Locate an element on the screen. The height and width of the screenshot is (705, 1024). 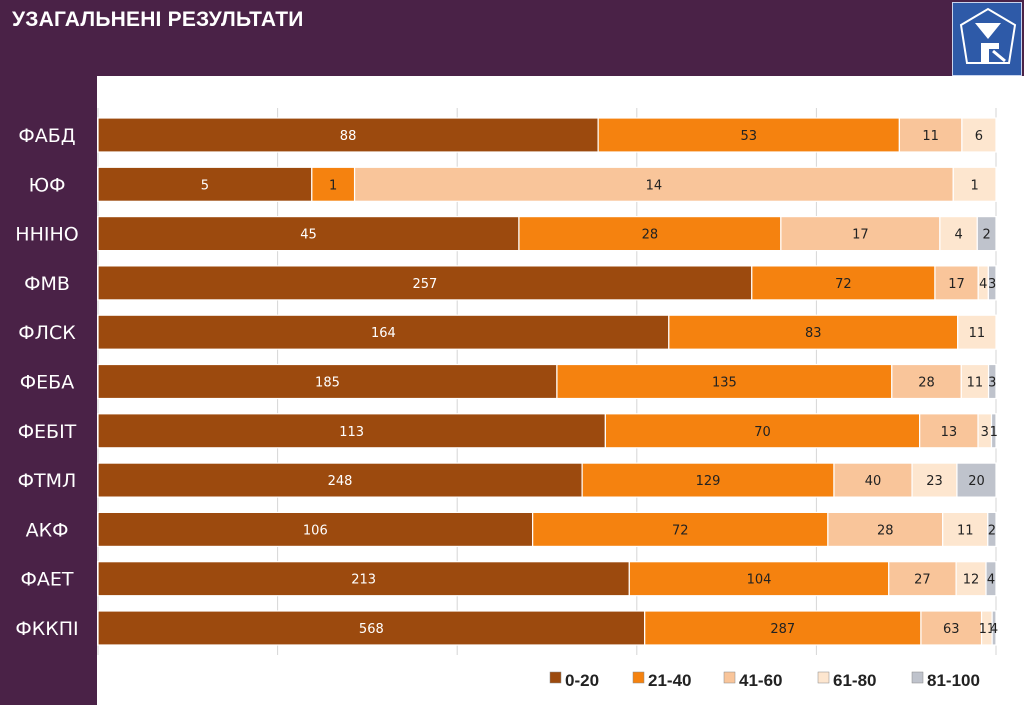
data-label-0-1: 53 is located at coordinates (748, 136).